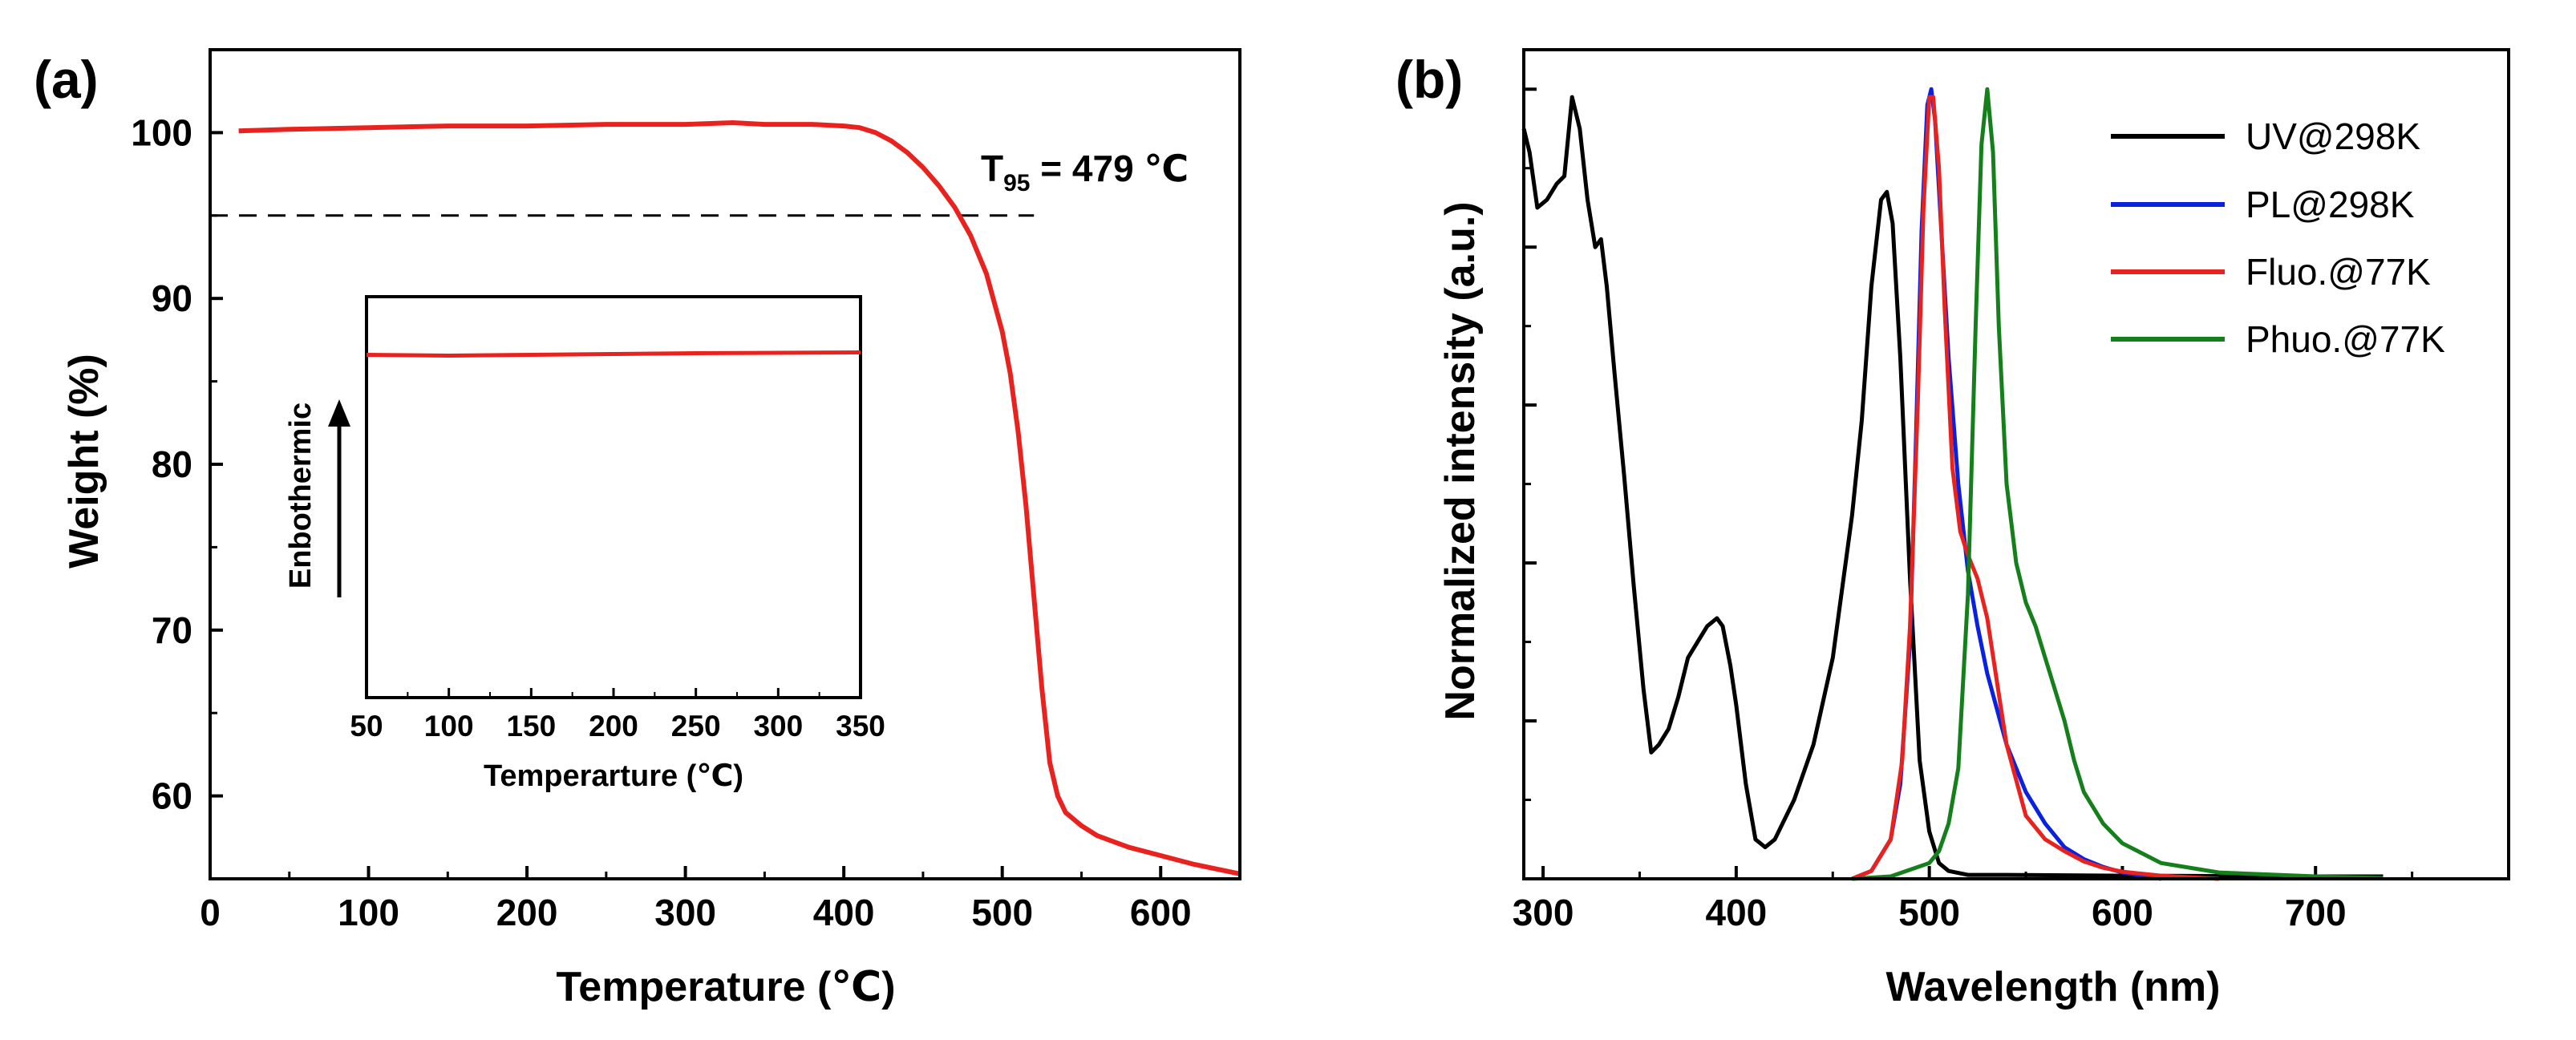 This screenshot has width=2576, height=1040. Describe the element at coordinates (1543, 913) in the screenshot. I see `panel-b-x-tick-label: 300` at that location.